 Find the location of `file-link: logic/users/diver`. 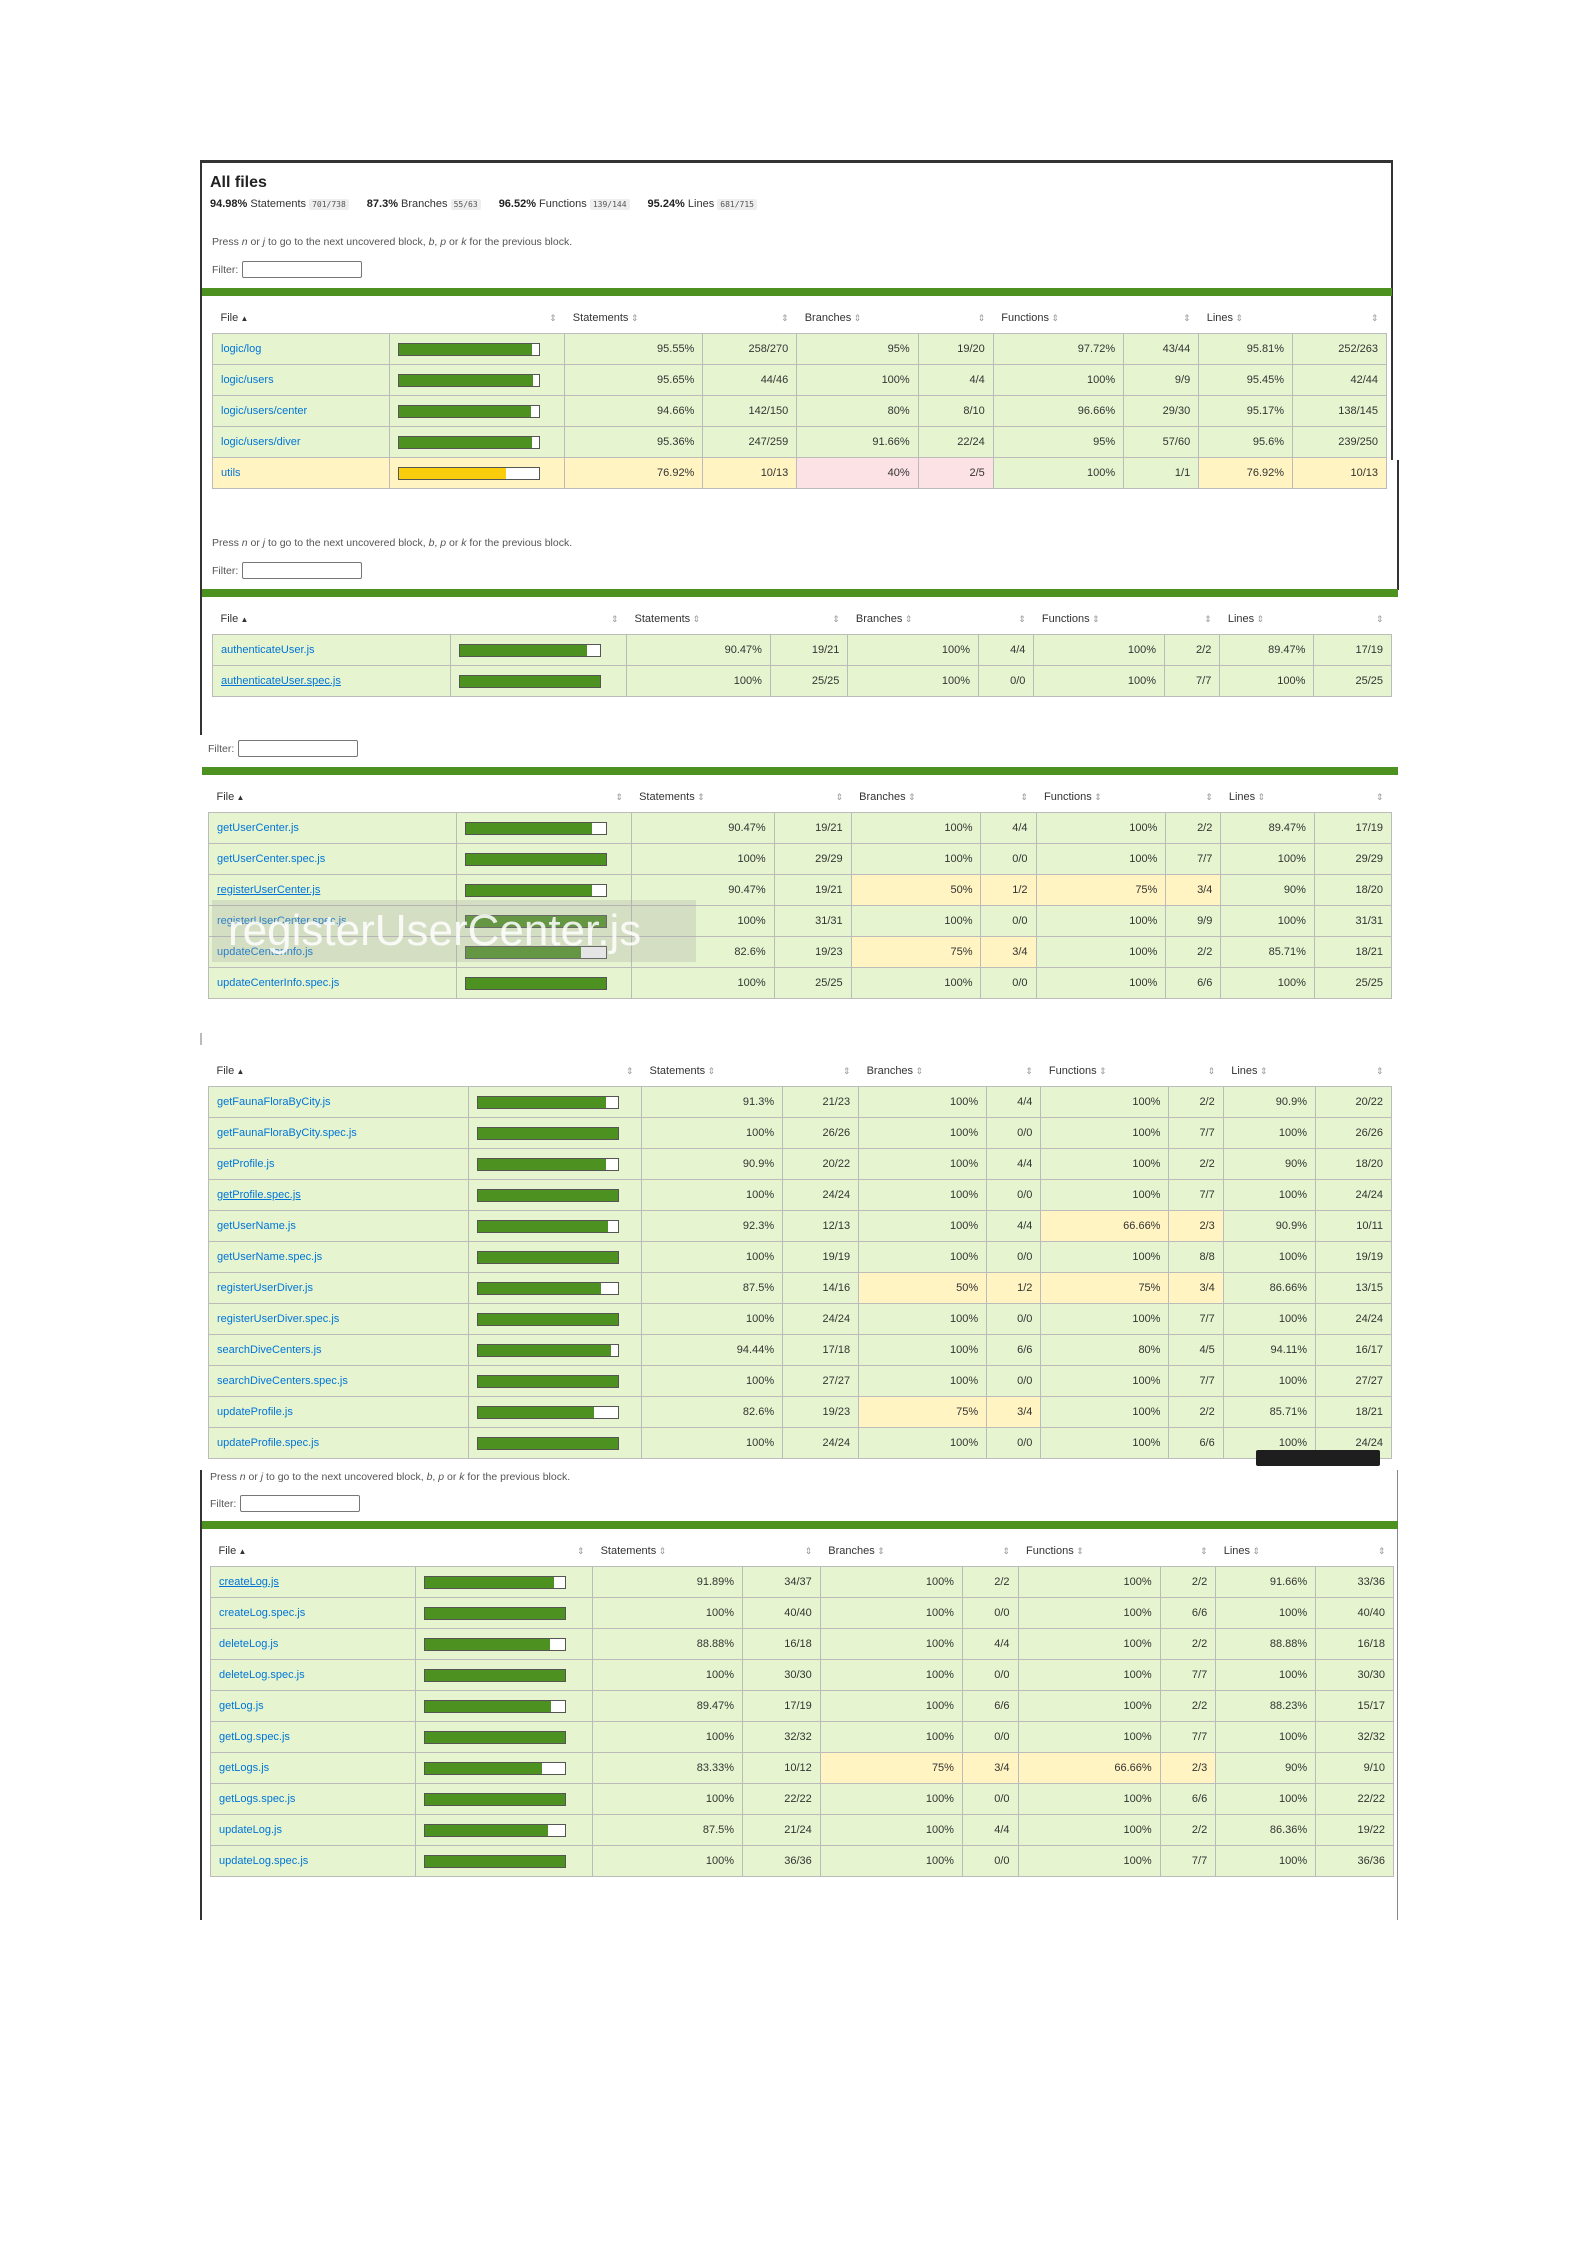

file-link: logic/users/diver is located at coordinates (261, 442).